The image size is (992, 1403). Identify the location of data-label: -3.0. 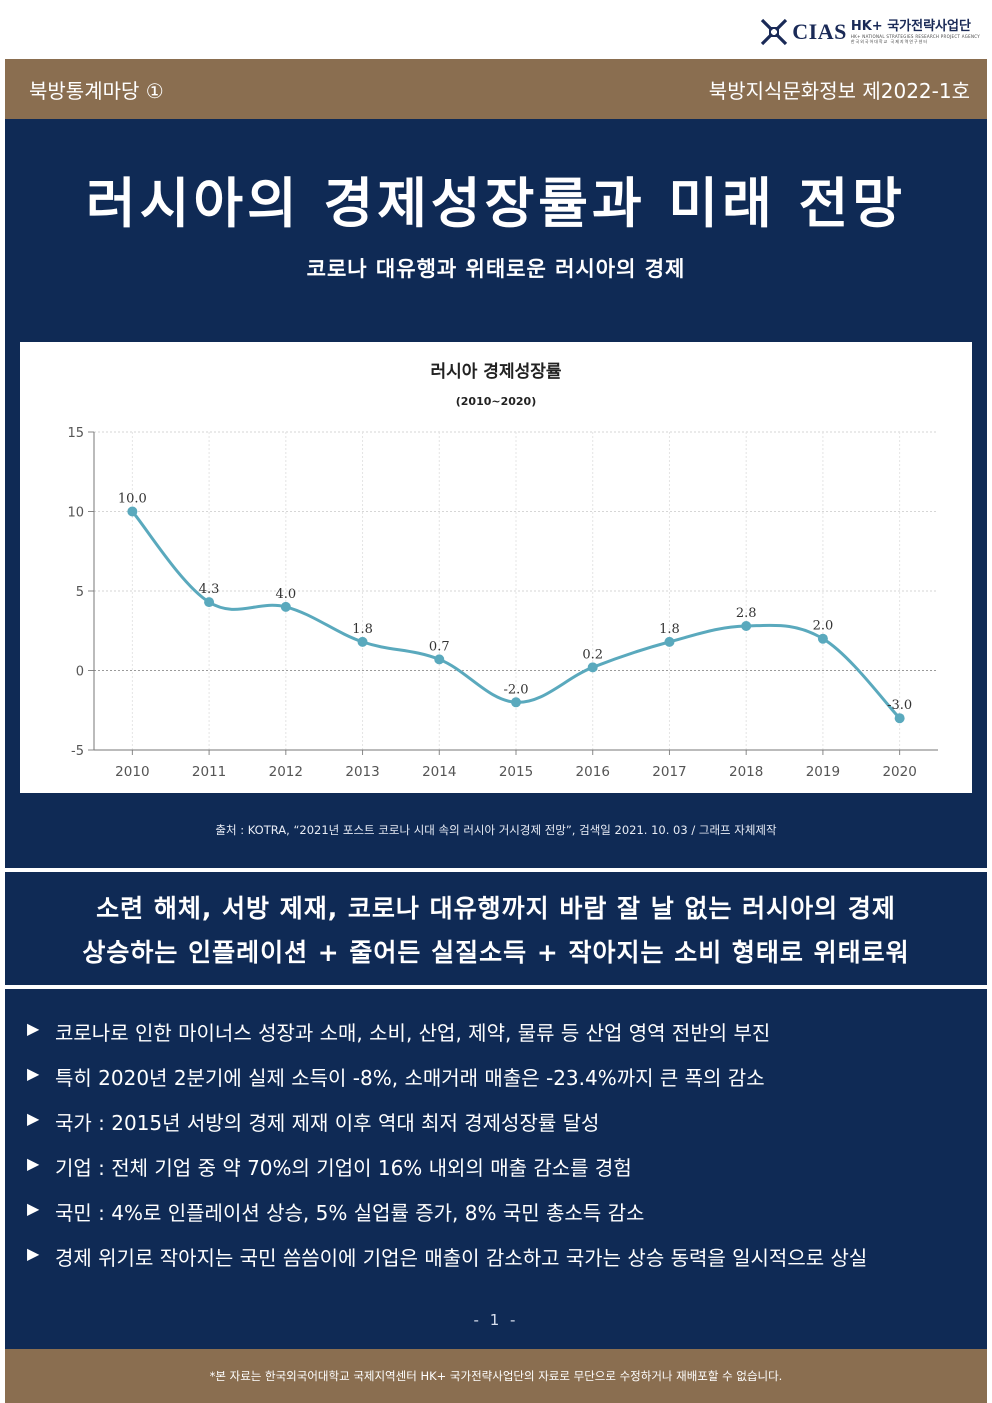
(899, 705).